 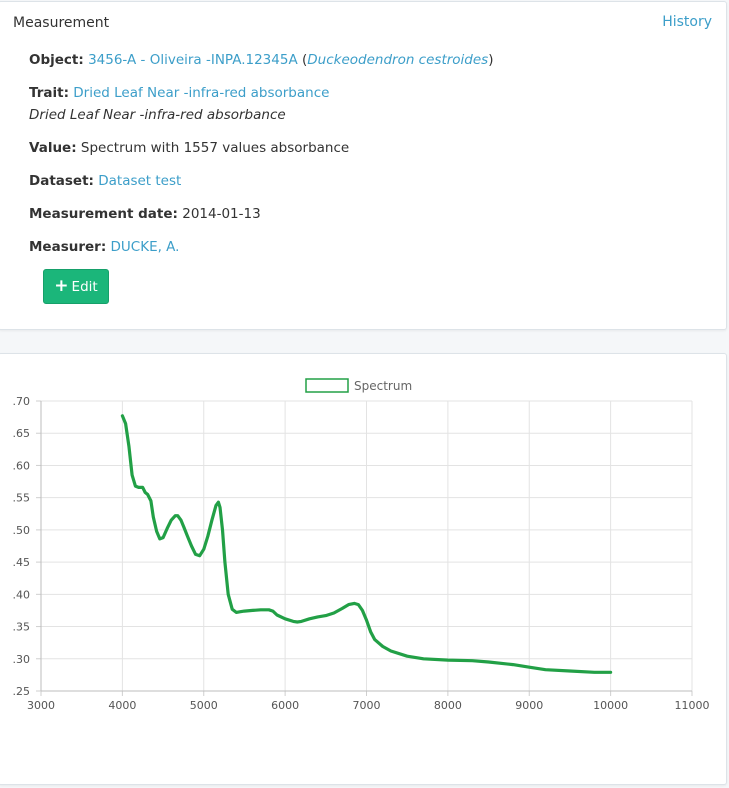 What do you see at coordinates (383, 386) in the screenshot?
I see `legend-label: Spectrum` at bounding box center [383, 386].